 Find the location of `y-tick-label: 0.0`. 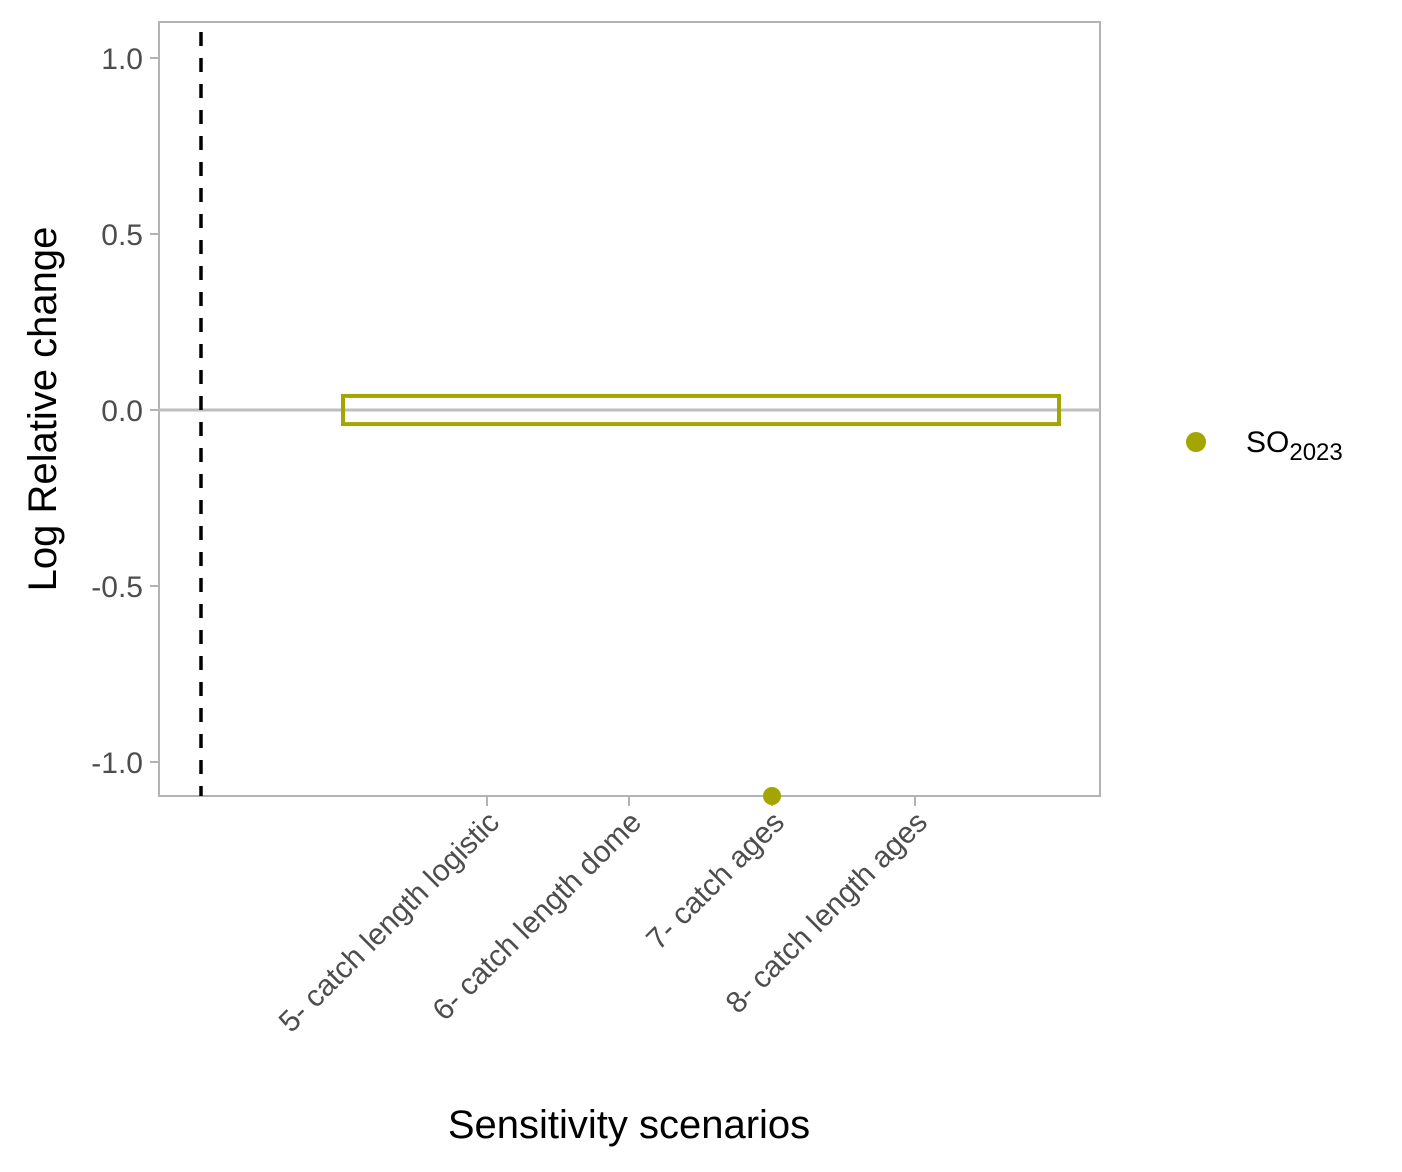

y-tick-label: 0.0 is located at coordinates (122, 411).